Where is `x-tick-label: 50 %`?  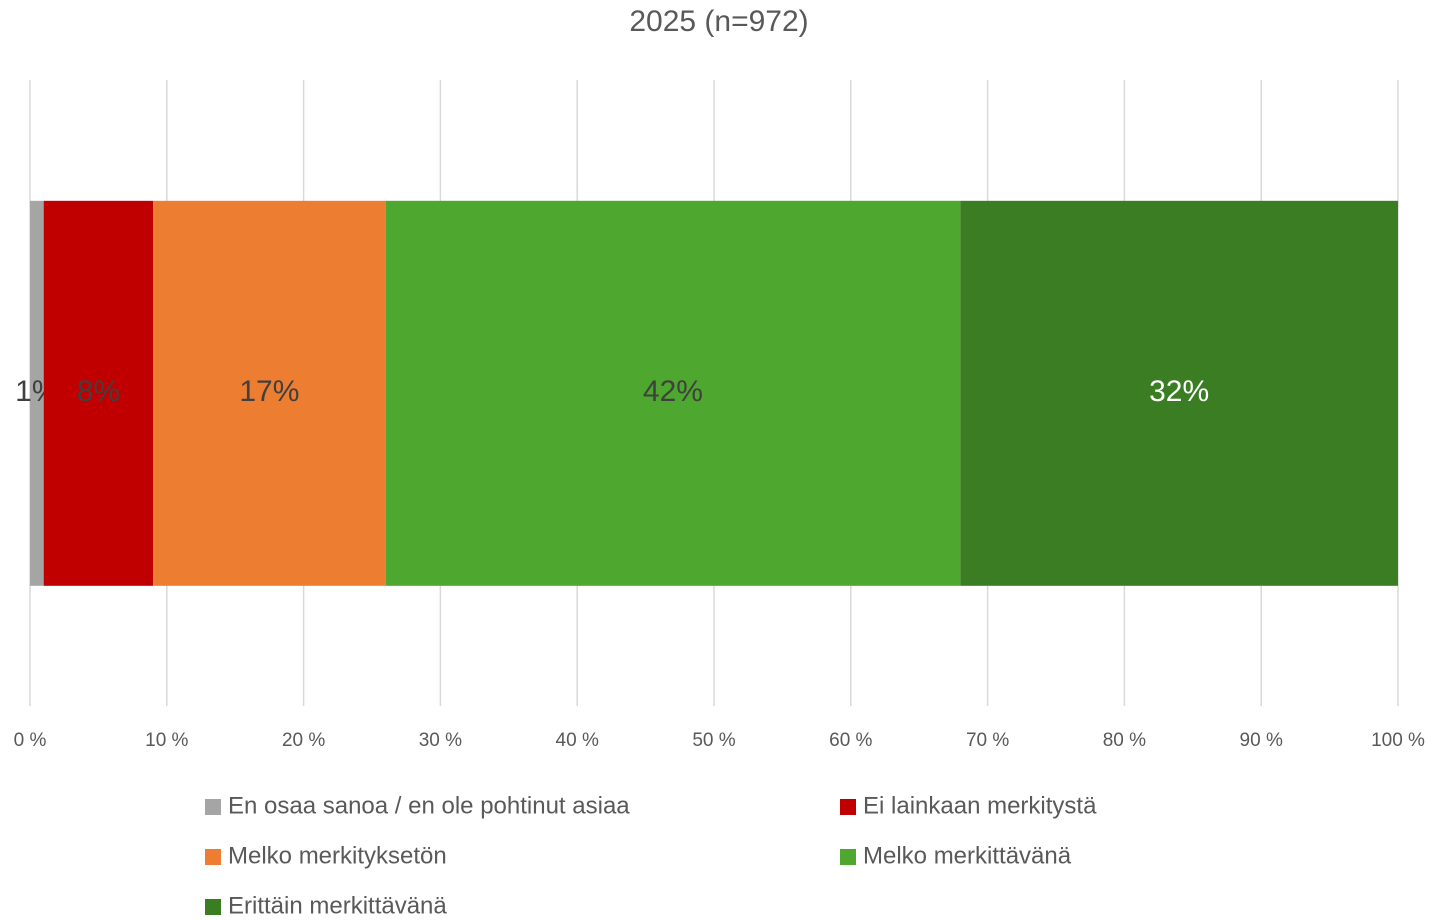 x-tick-label: 50 % is located at coordinates (713, 740).